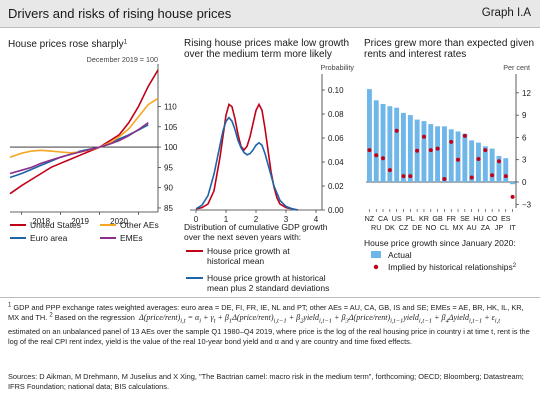 Image resolution: width=540 pixels, height=402 pixels. I want to click on chart3-y-tick-label: 12, so click(526, 93).